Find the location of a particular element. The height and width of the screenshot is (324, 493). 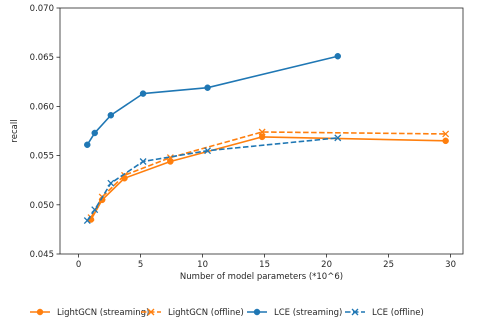

y-axis-label: recall is located at coordinates (15, 130).